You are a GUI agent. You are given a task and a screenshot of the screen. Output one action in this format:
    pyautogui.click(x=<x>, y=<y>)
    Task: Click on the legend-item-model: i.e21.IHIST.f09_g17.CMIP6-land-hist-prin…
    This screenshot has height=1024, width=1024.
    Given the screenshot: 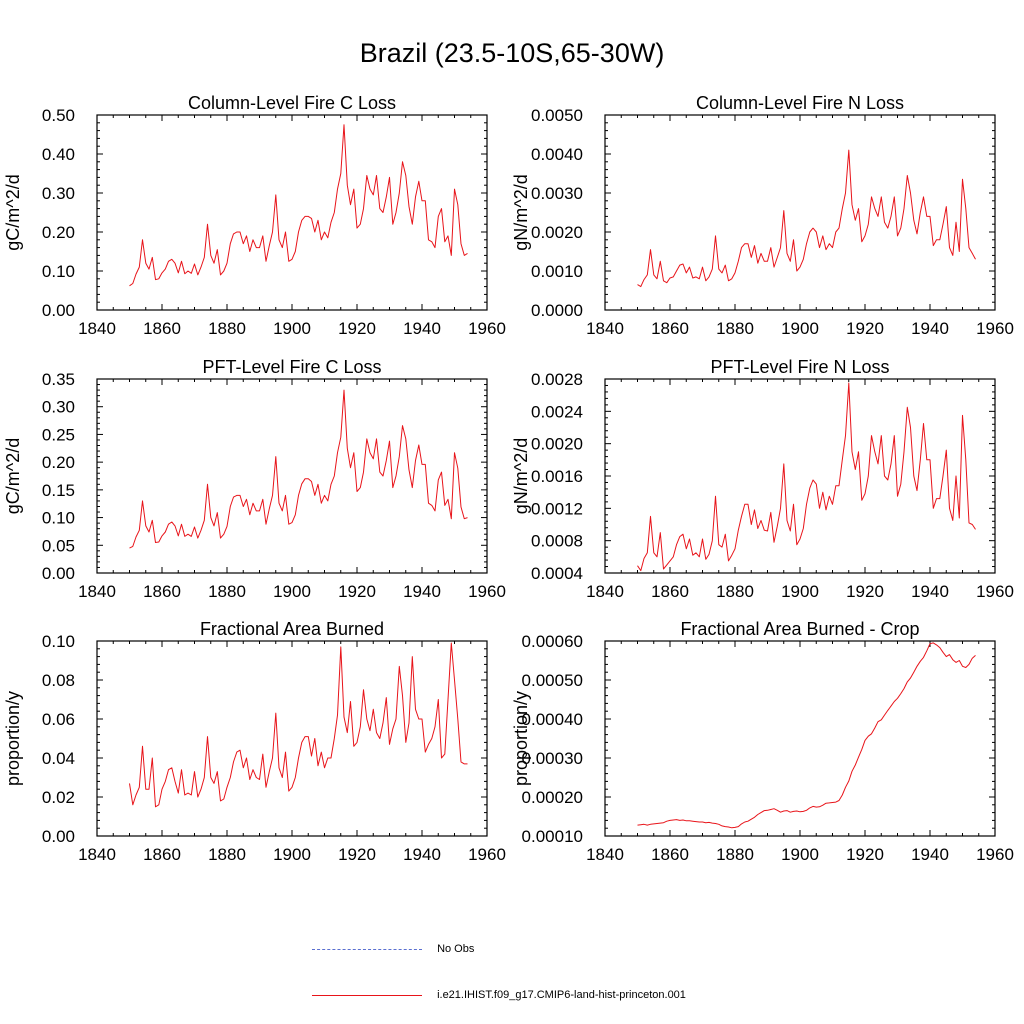 What is the action you would take?
    pyautogui.click(x=499, y=995)
    